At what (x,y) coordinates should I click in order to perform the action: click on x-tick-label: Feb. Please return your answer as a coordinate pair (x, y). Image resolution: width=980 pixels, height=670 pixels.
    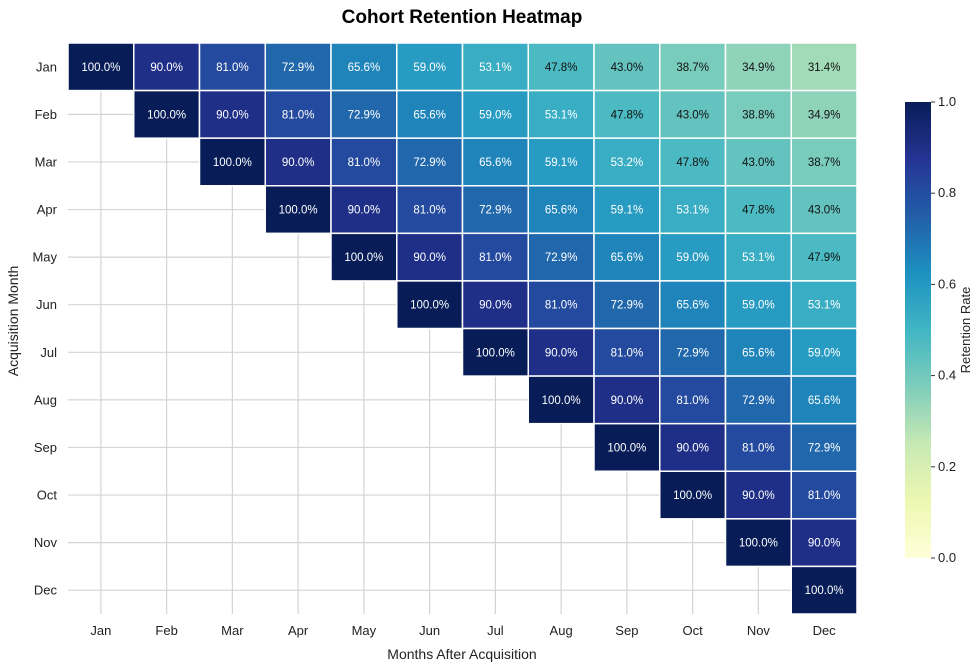
    Looking at the image, I should click on (166, 630).